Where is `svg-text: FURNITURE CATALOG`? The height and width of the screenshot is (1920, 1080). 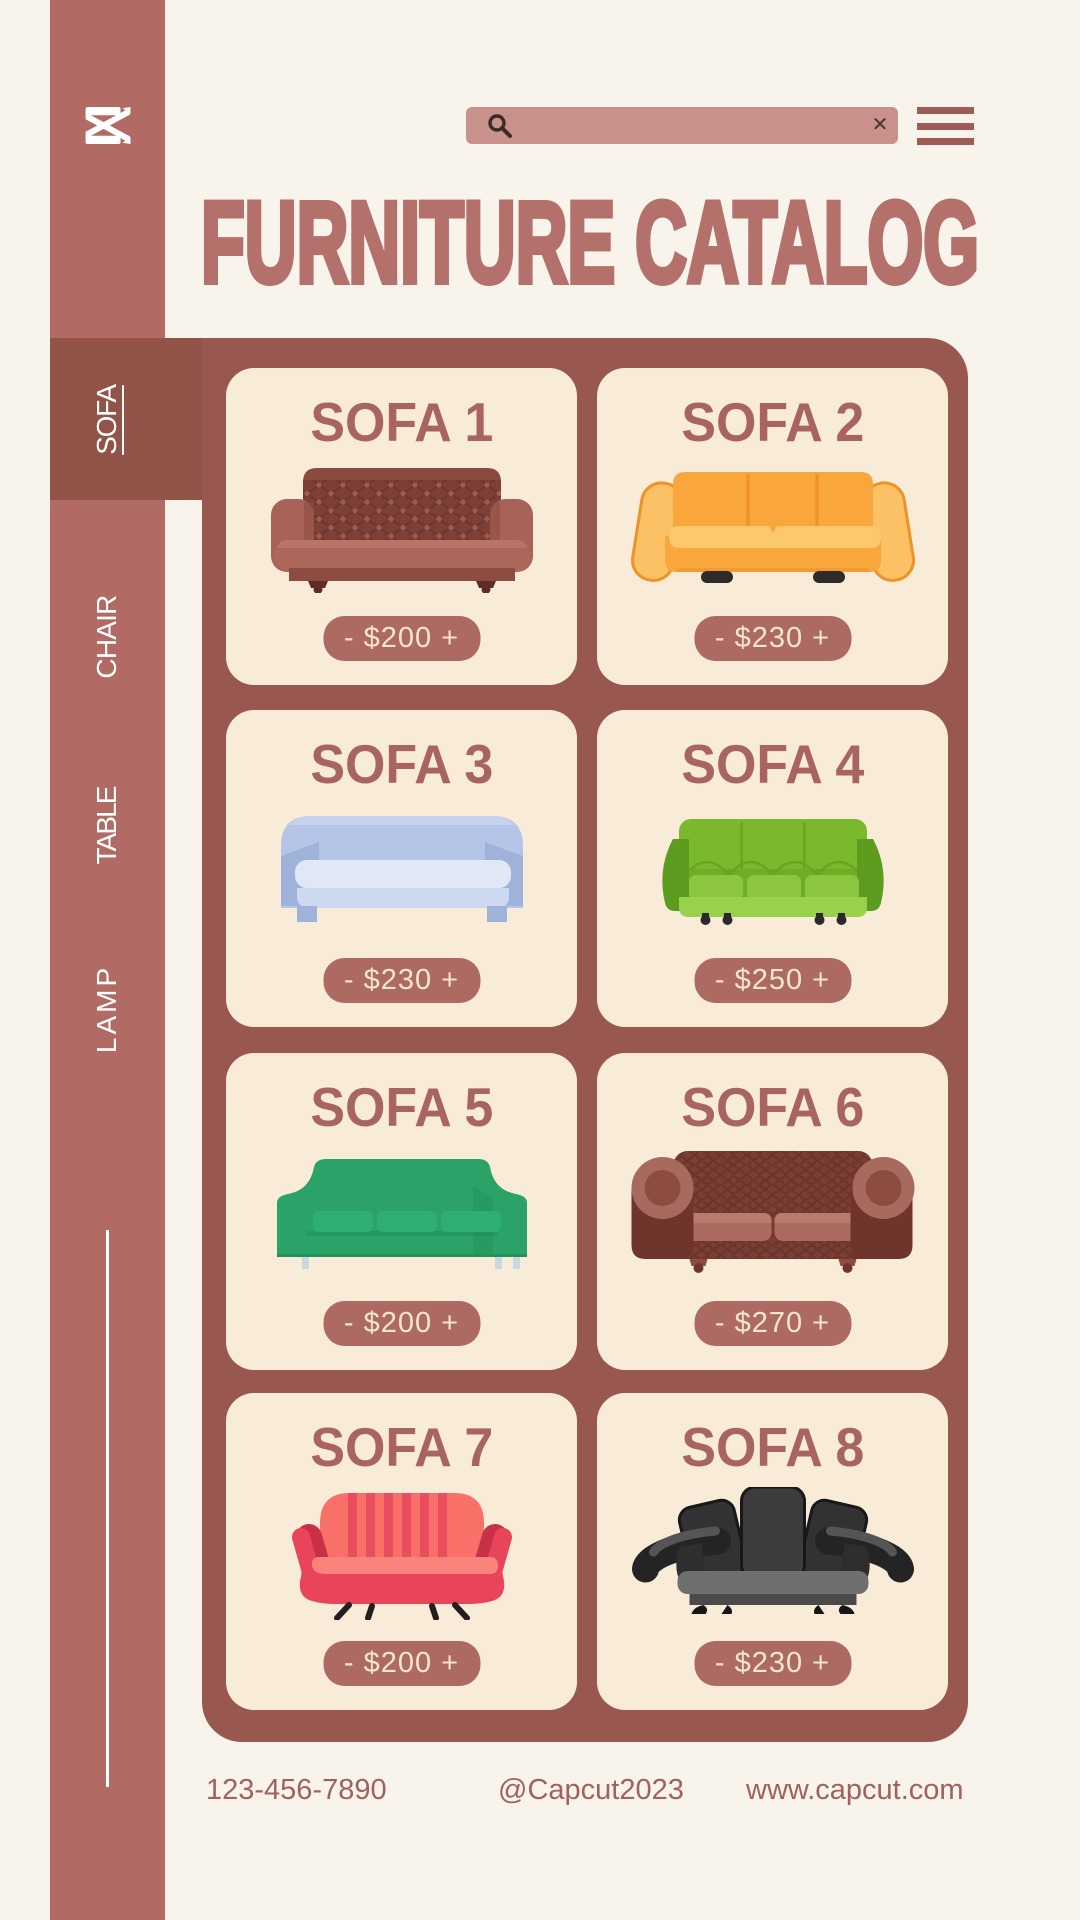 svg-text: FURNITURE CATALOG is located at coordinates (590, 237).